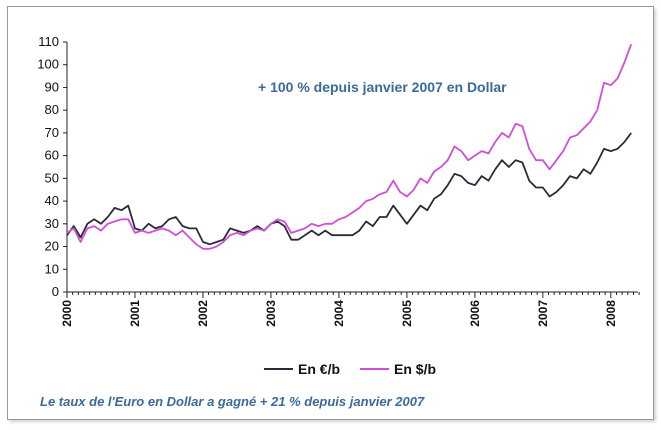 The width and height of the screenshot is (661, 430). What do you see at coordinates (52, 268) in the screenshot?
I see `y-tick-label: 10` at bounding box center [52, 268].